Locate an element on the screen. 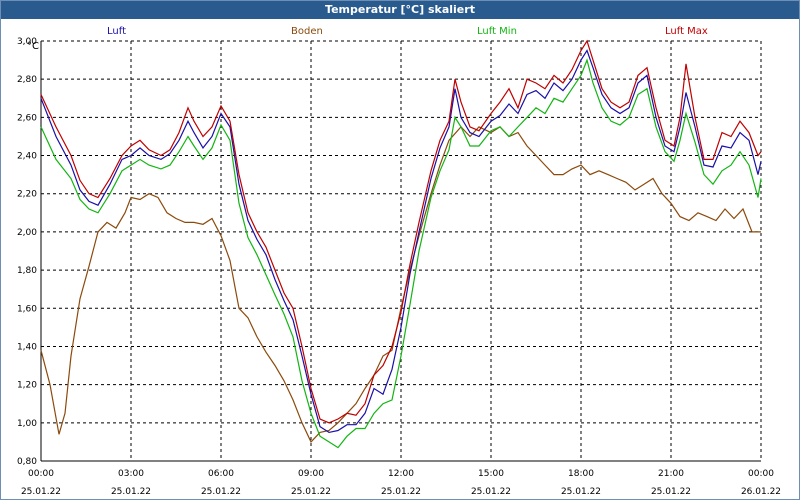 The height and width of the screenshot is (501, 800). x-tick-time: 18:00 is located at coordinates (581, 474).